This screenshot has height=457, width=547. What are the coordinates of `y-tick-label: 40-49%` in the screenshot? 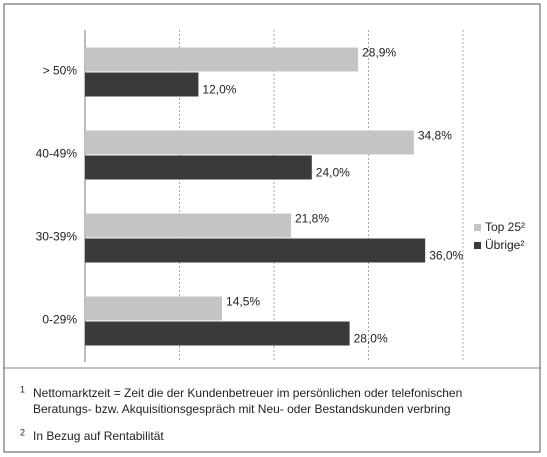 It's located at (57, 154).